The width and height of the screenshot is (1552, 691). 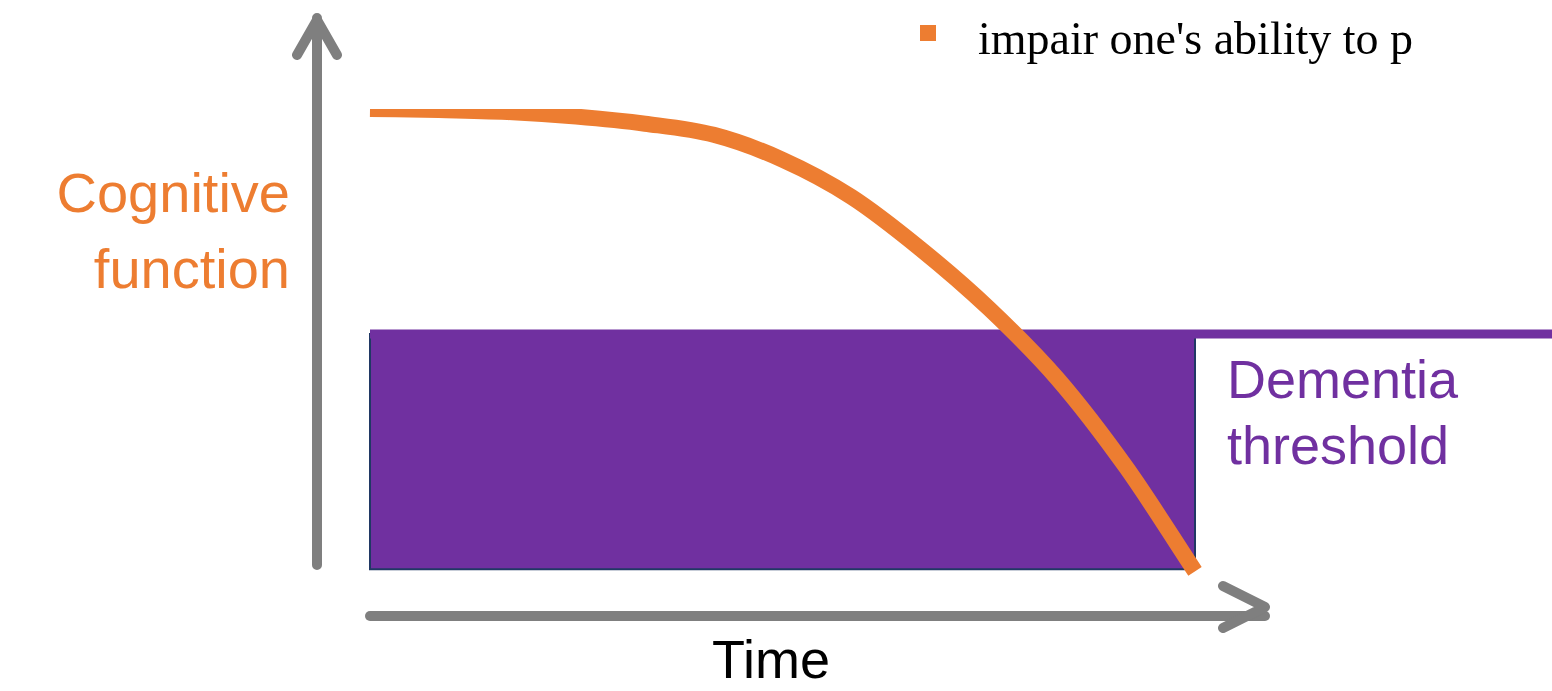 I want to click on y-axis-title: Cognitive function, so click(x=172, y=231).